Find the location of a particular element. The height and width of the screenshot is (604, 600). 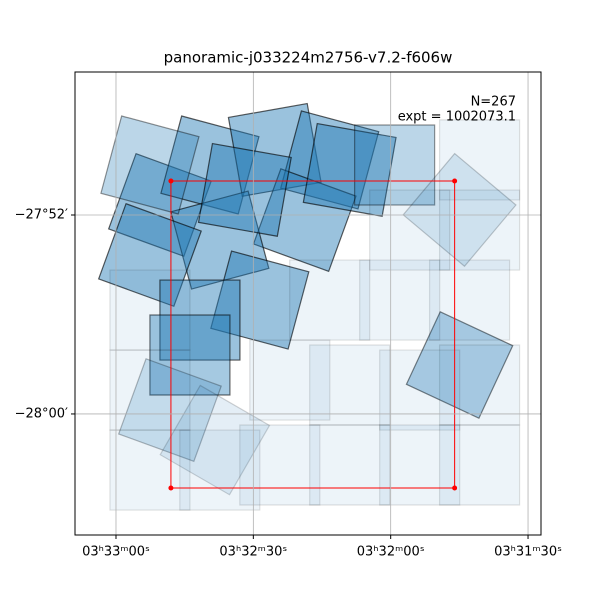

x-tick-label: 03ʰ31ᵐ30ˢ is located at coordinates (528, 552).